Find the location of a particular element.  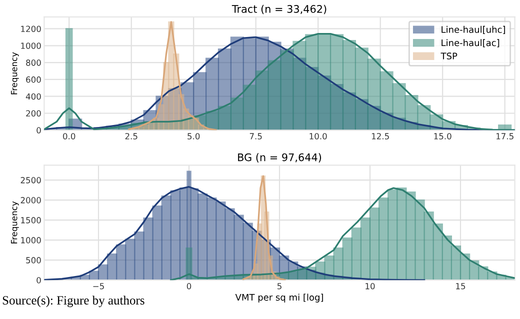

x-tick-label: 10.0 is located at coordinates (318, 136).